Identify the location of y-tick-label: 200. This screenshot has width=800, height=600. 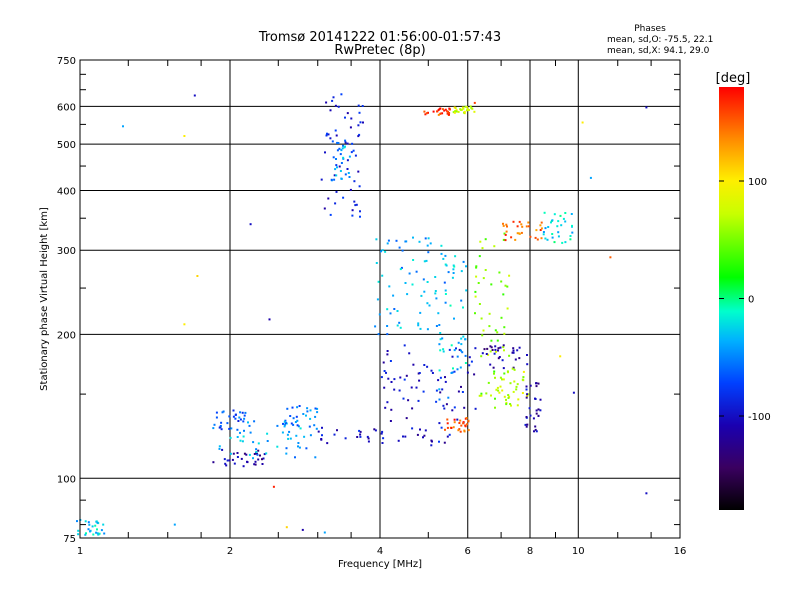
(66, 335).